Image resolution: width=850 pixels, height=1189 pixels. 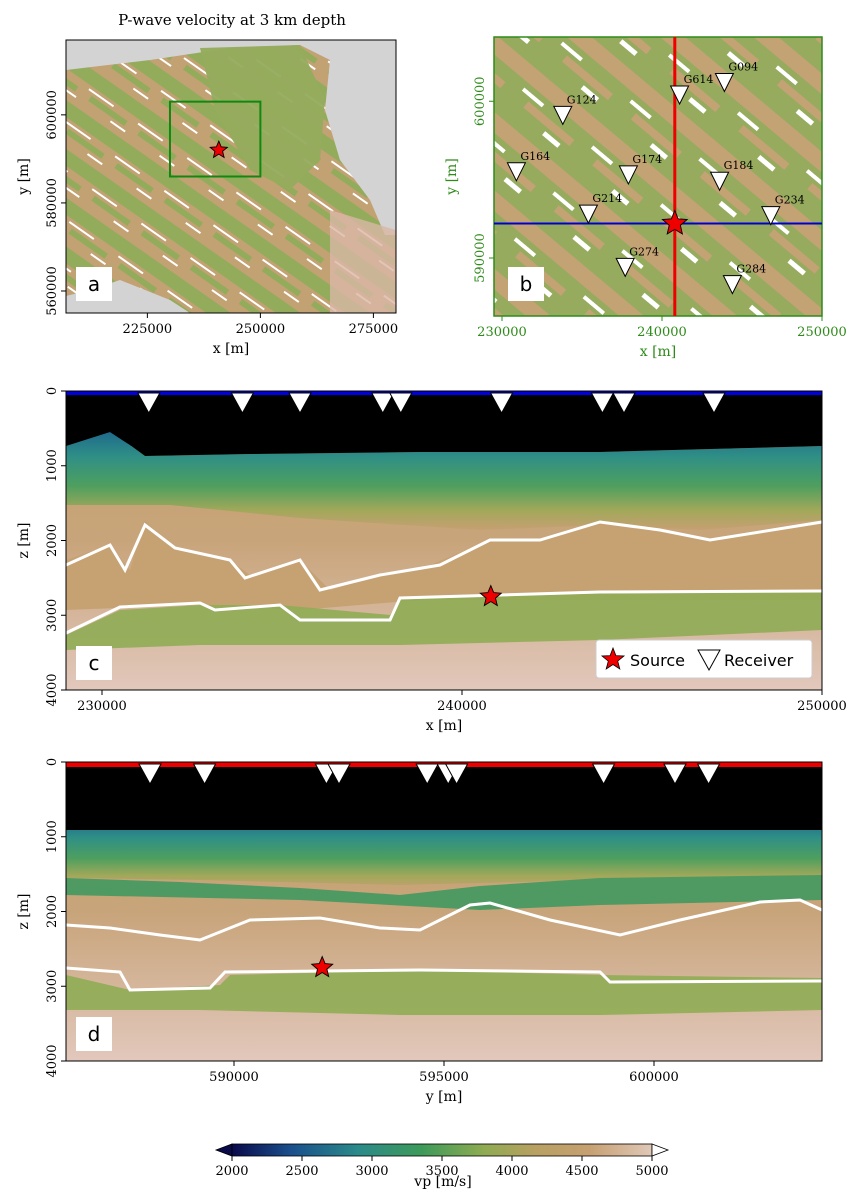 I want to click on panel-b-source-star, so click(x=675, y=222).